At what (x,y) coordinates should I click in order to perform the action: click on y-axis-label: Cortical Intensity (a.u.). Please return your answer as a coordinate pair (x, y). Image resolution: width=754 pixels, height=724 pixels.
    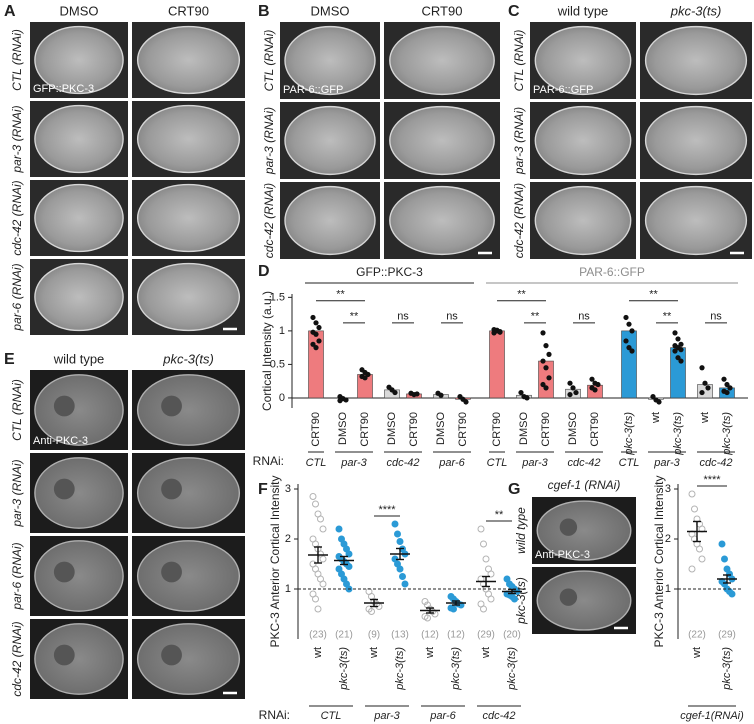
    Looking at the image, I should click on (267, 351).